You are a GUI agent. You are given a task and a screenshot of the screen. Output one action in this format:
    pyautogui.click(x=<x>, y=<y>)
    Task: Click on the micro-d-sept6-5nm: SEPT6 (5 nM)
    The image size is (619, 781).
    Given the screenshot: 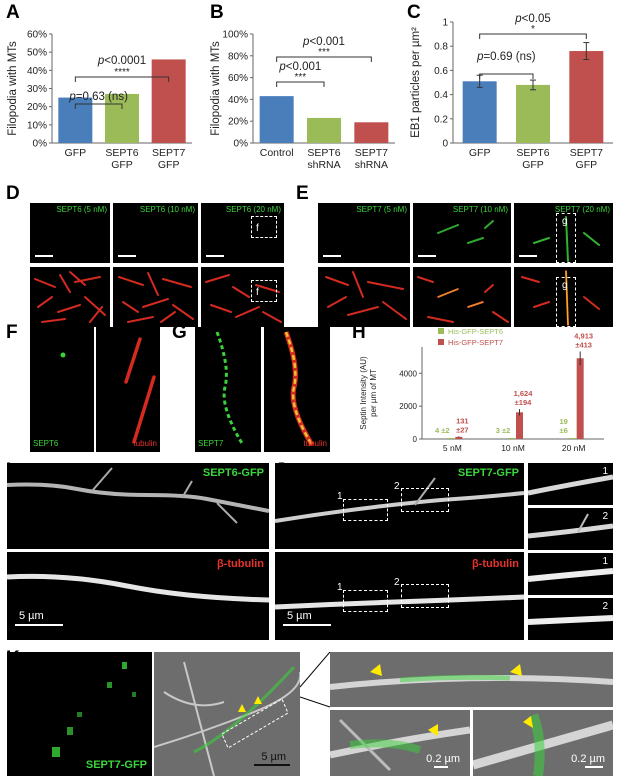 What is the action you would take?
    pyautogui.click(x=70, y=233)
    